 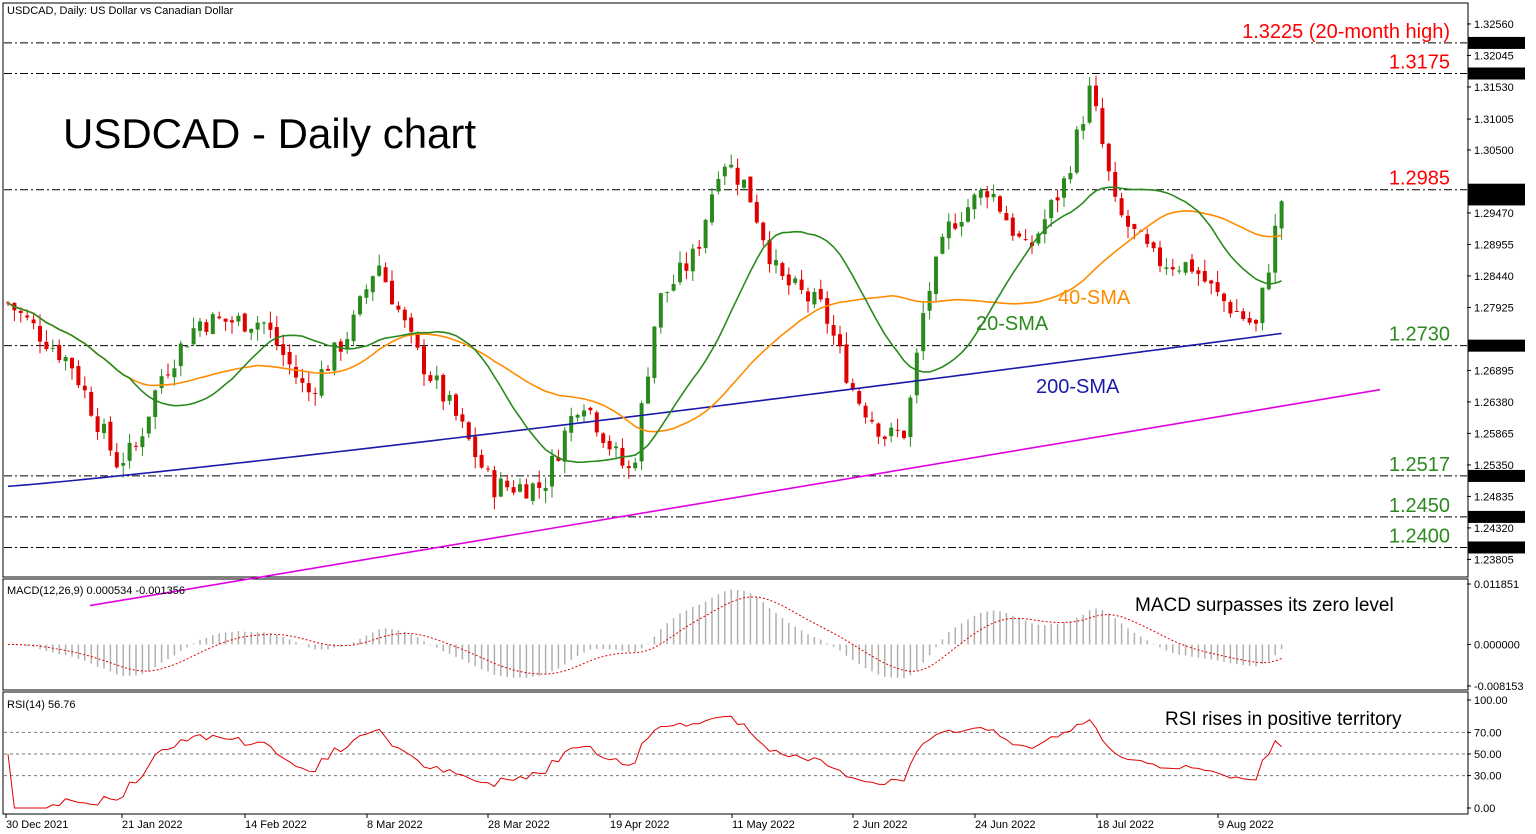 What do you see at coordinates (1494, 120) in the screenshot?
I see `price-axis-label: 1.31005` at bounding box center [1494, 120].